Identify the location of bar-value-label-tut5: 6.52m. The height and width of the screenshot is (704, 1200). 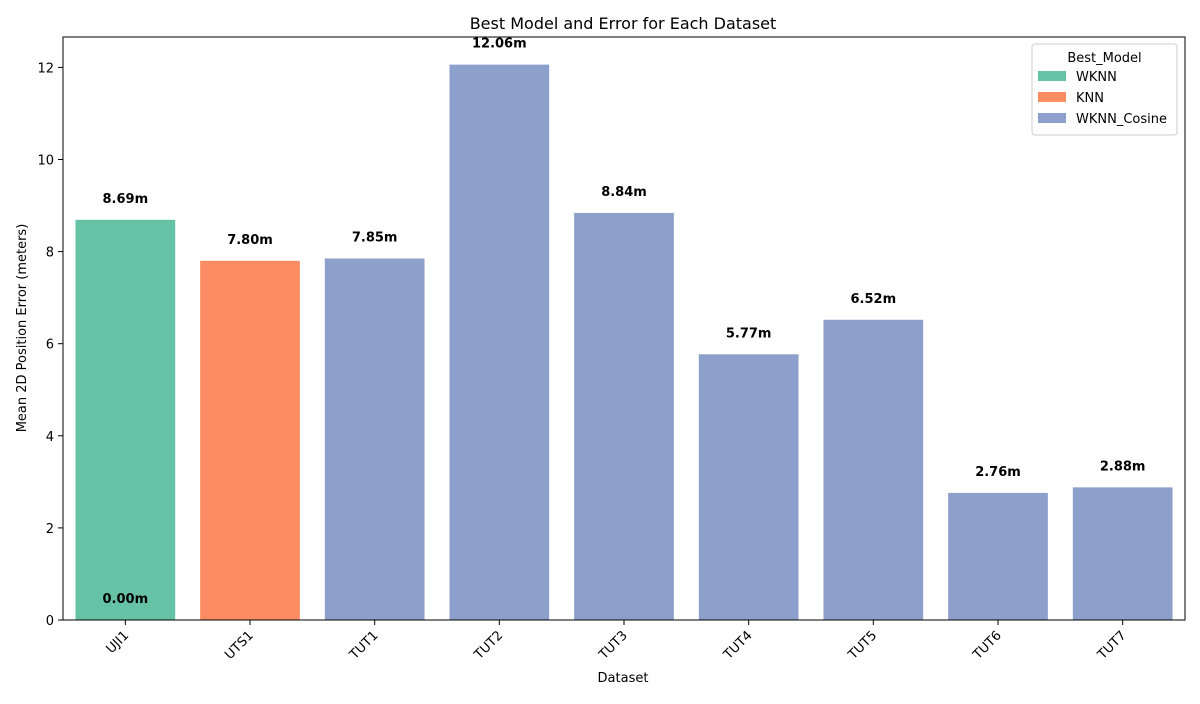
(874, 299).